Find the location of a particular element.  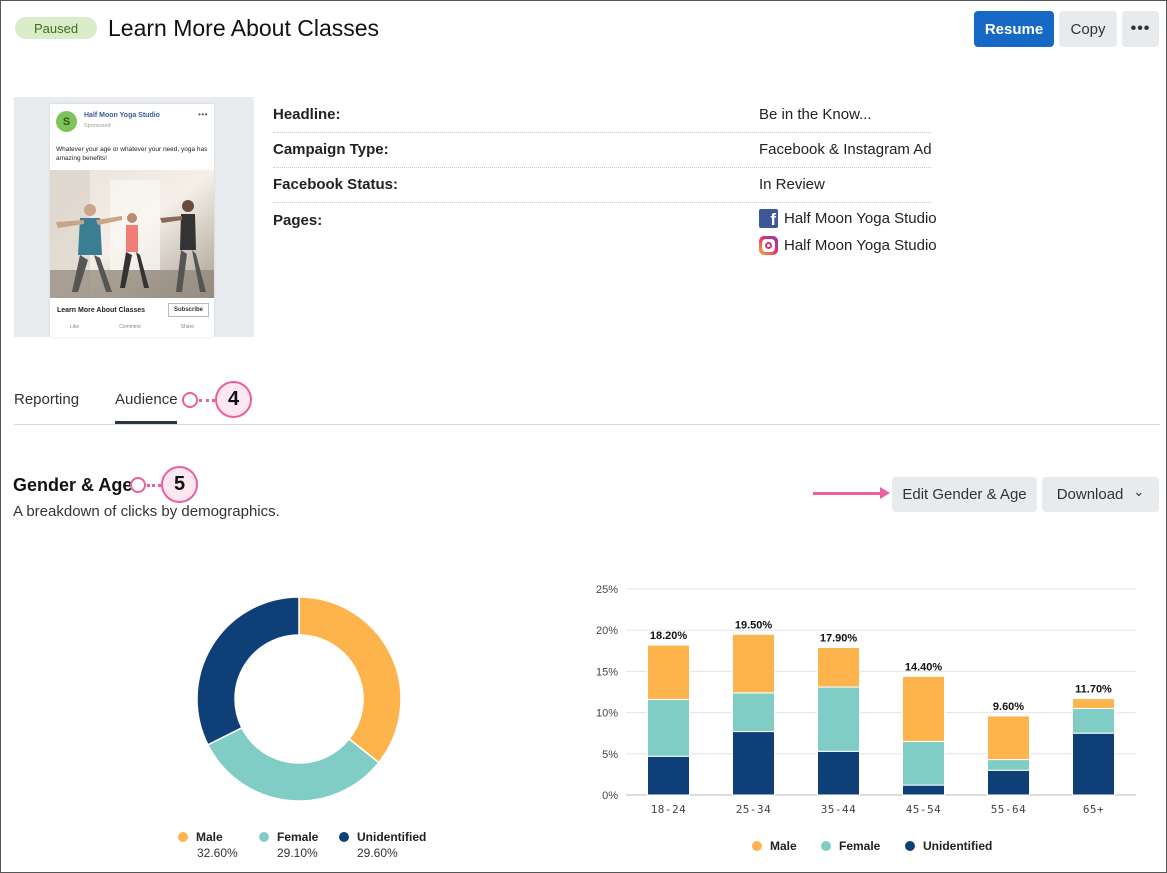

x-tick-label: 55-64 is located at coordinates (1009, 809).